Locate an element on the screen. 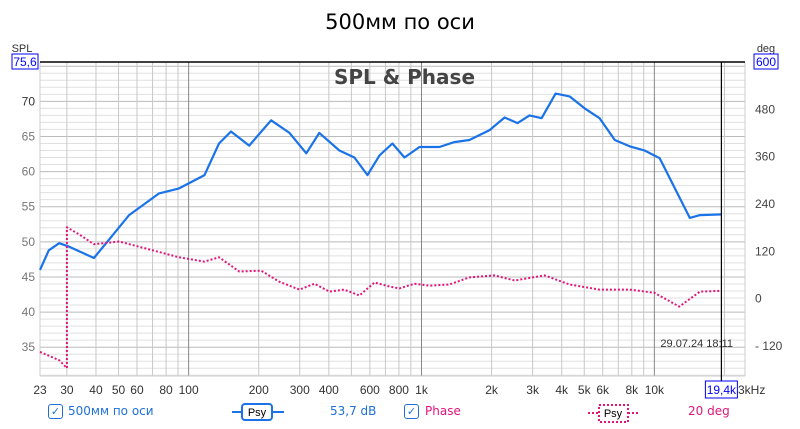 This screenshot has height=429, width=800. left-readout-box is located at coordinates (25, 61).